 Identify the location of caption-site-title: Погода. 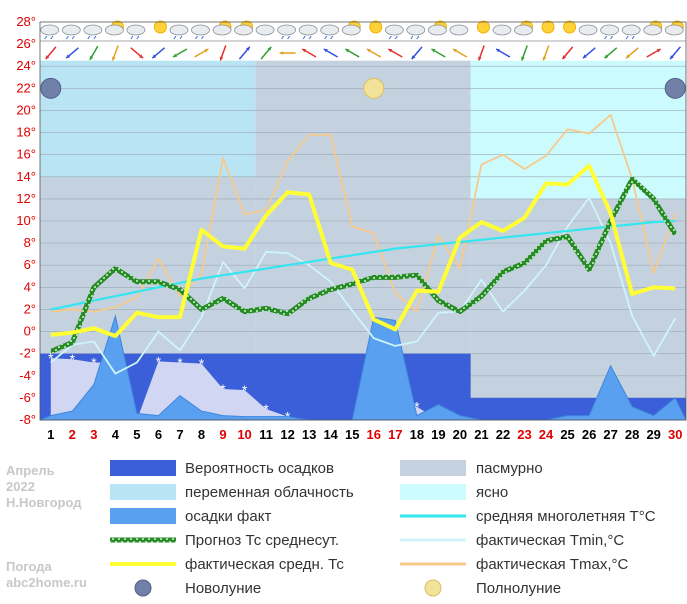
(29, 566).